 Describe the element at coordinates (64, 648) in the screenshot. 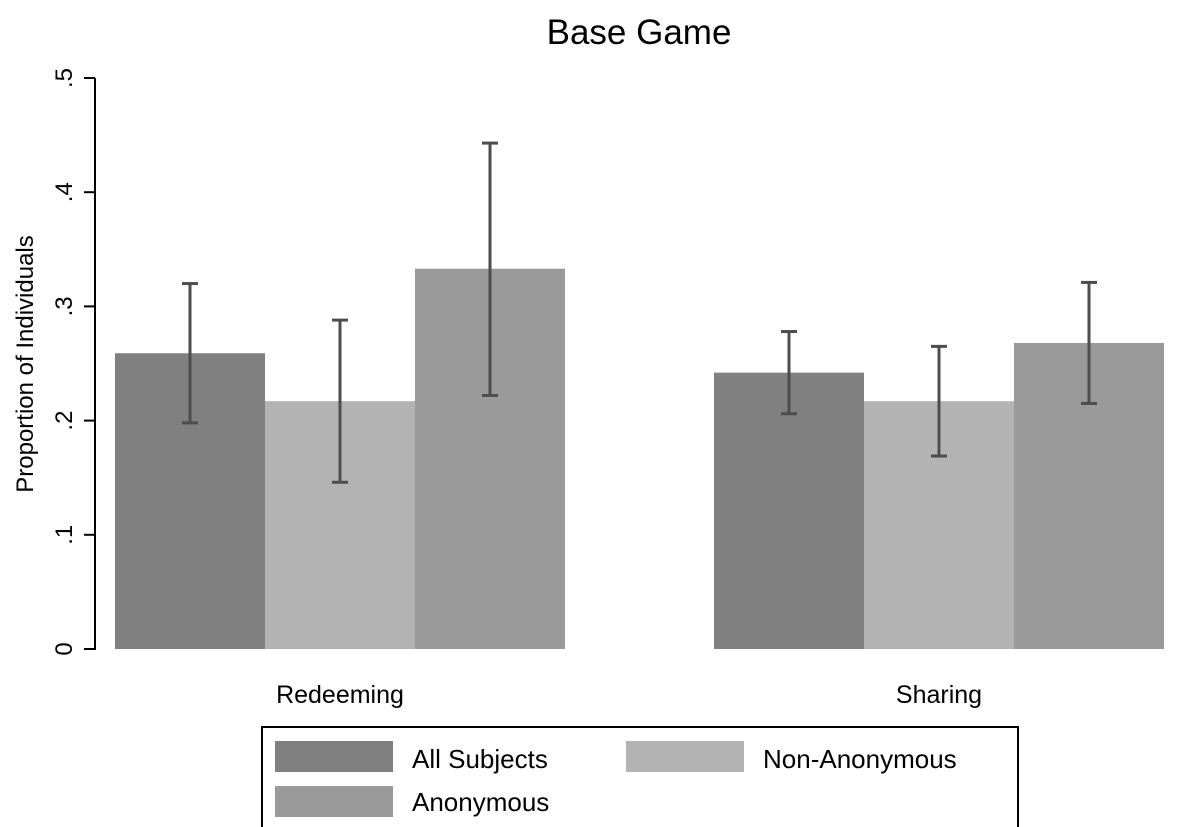

I see `y-tick-label-1: 0` at that location.